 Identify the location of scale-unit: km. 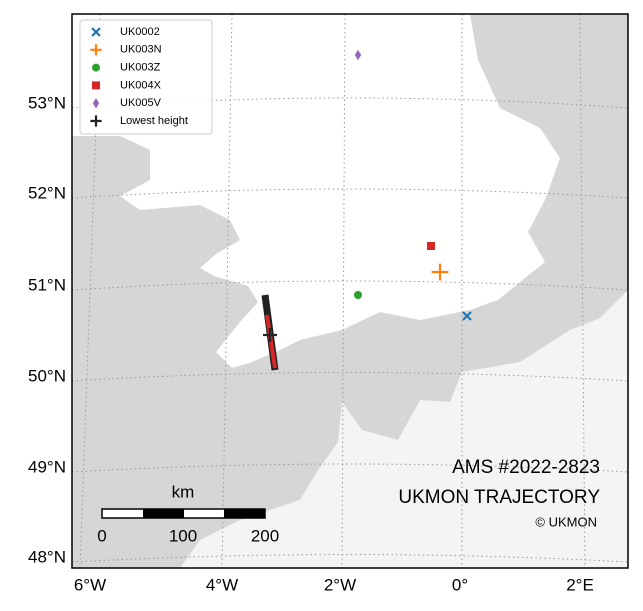
(183, 491).